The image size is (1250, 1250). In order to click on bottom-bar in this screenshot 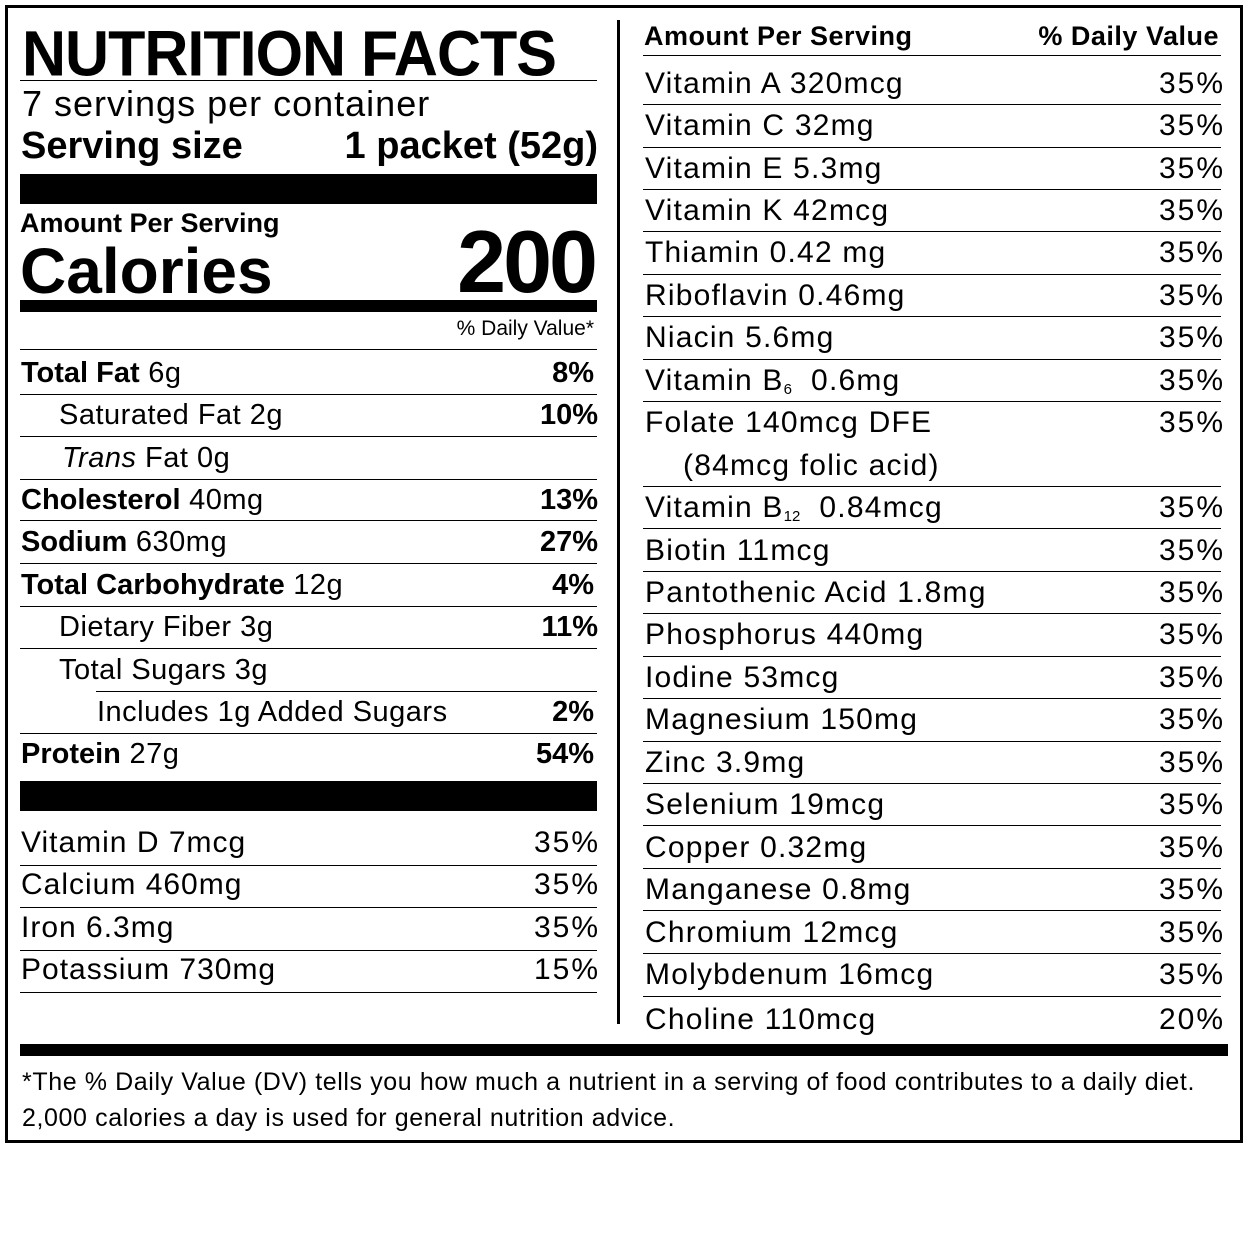, I will do `click(624, 1050)`.